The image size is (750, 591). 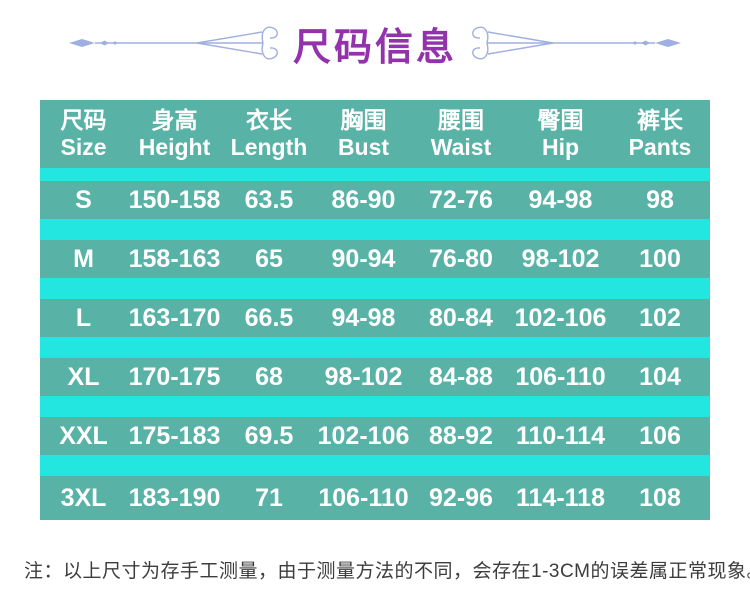 I want to click on col-header-zh: 裤长, so click(x=660, y=119).